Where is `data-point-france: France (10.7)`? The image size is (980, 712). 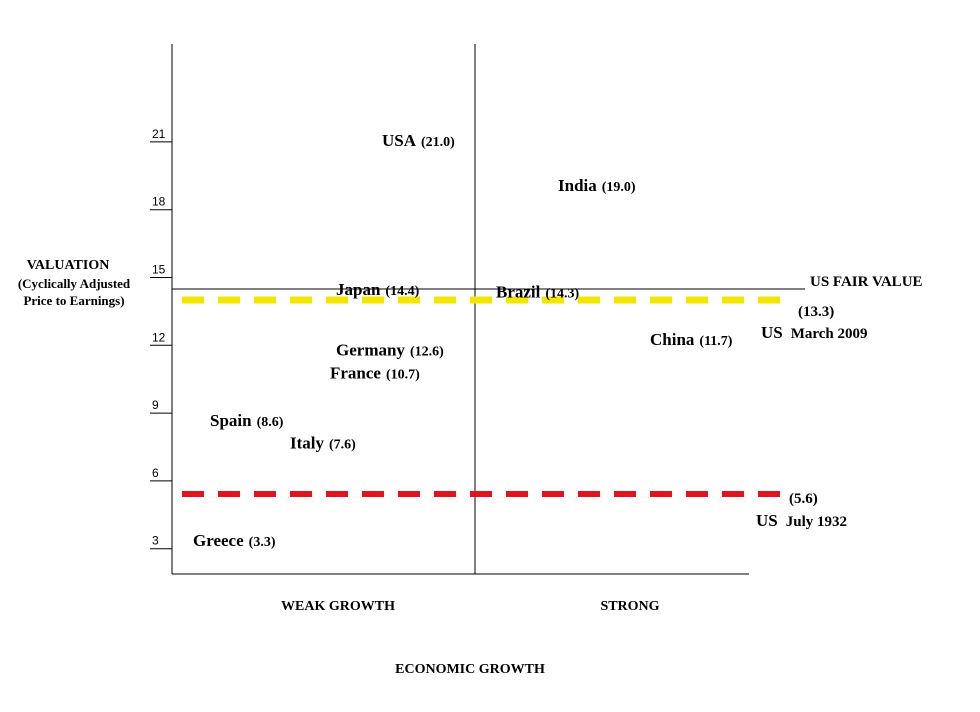 data-point-france: France (10.7) is located at coordinates (375, 373).